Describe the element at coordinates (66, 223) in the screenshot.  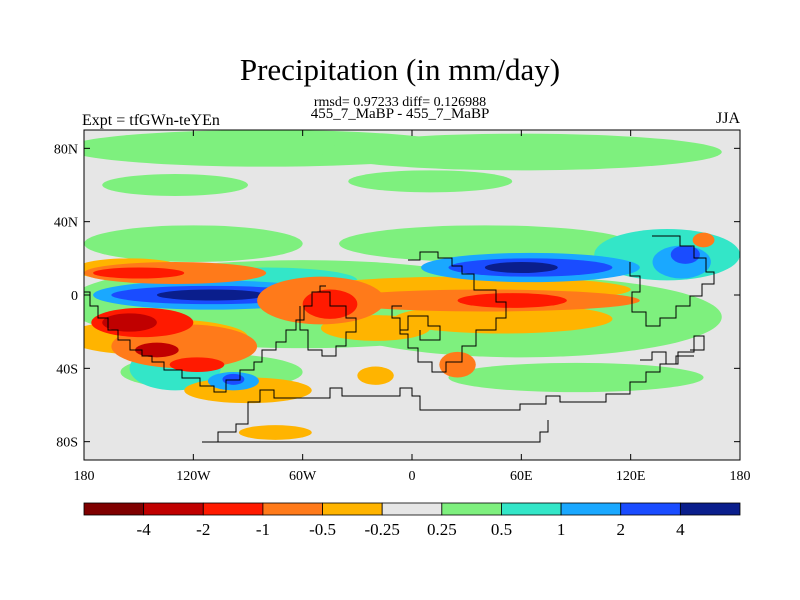
I see `y-tick-label: 40N` at that location.